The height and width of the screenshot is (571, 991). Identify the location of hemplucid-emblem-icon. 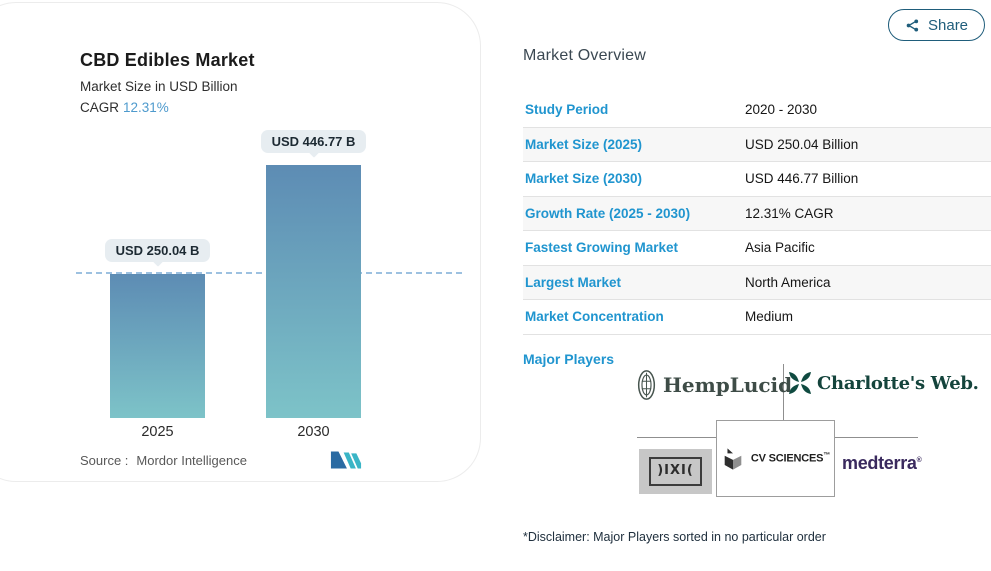
(646, 385).